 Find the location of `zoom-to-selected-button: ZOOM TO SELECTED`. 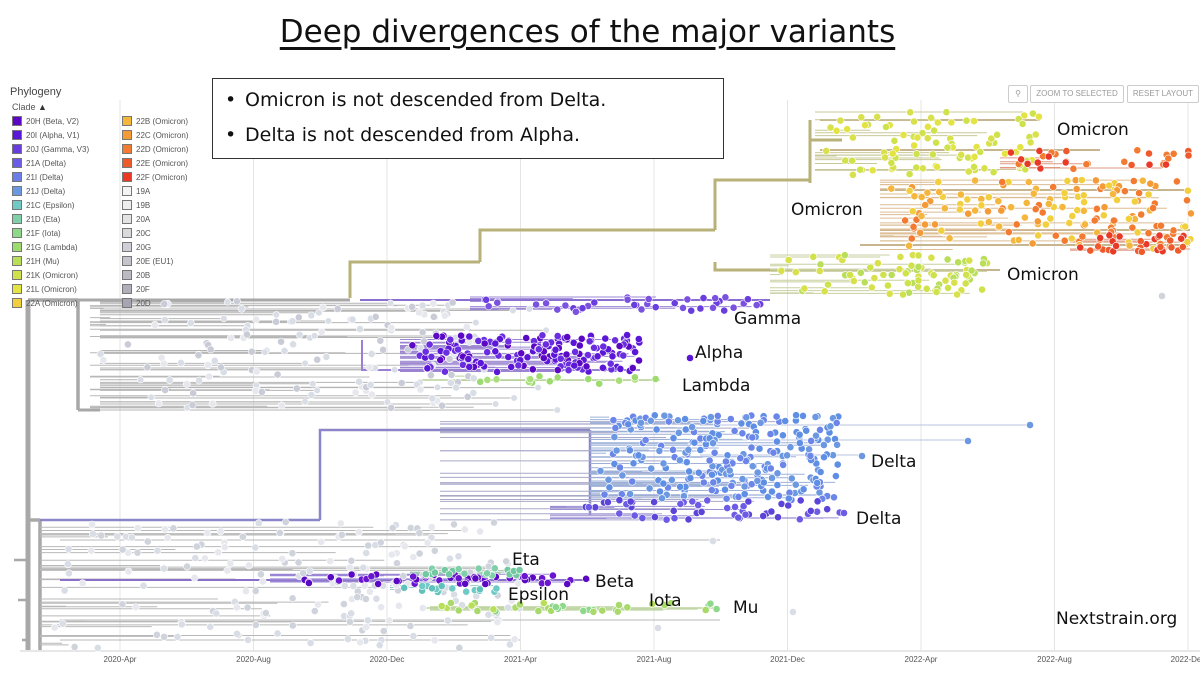

zoom-to-selected-button: ZOOM TO SELECTED is located at coordinates (1077, 94).